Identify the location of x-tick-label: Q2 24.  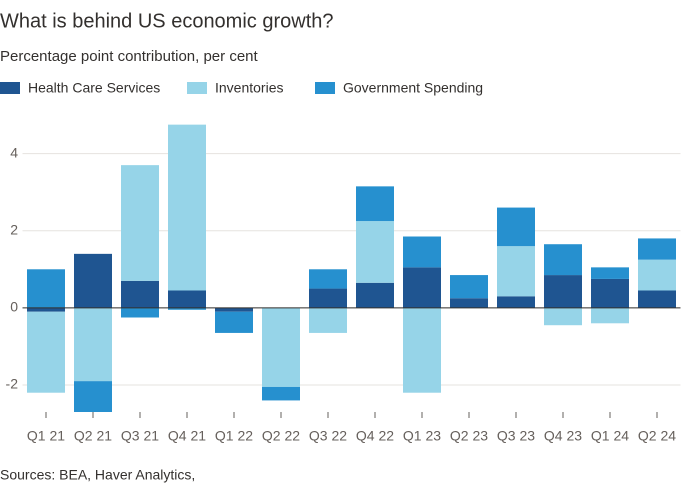
(657, 436).